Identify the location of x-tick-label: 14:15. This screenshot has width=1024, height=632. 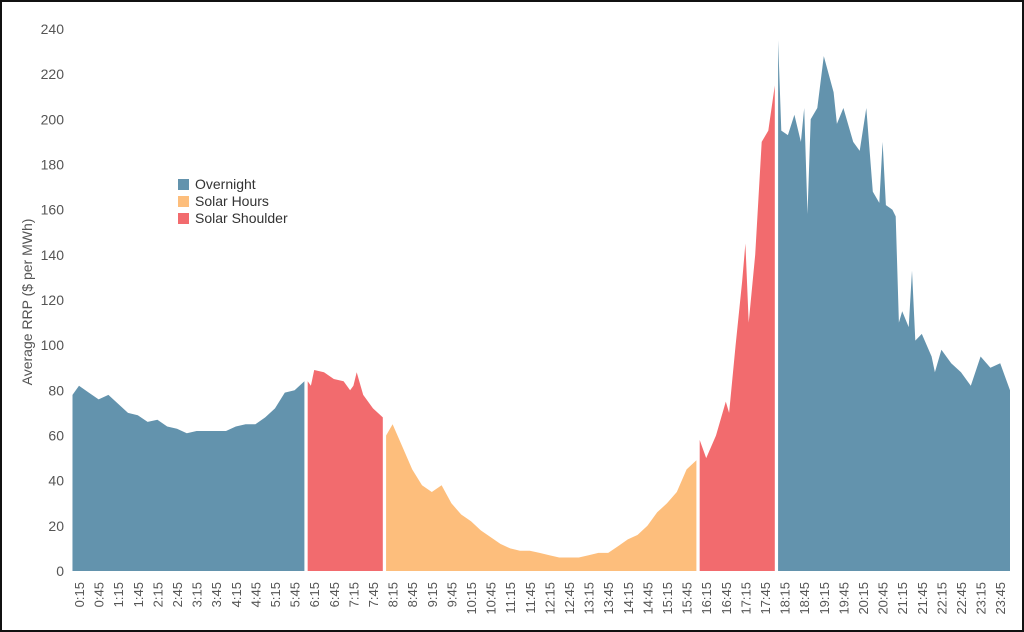
(628, 598).